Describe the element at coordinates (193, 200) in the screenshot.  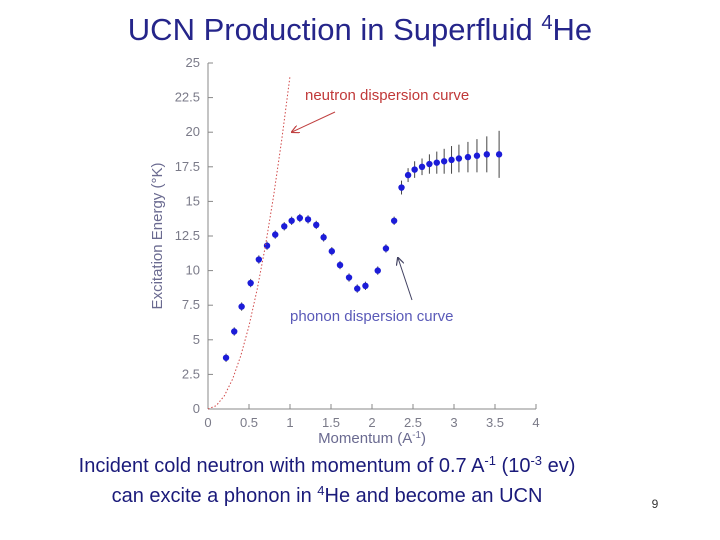
I see `y-tick-label: 15` at that location.